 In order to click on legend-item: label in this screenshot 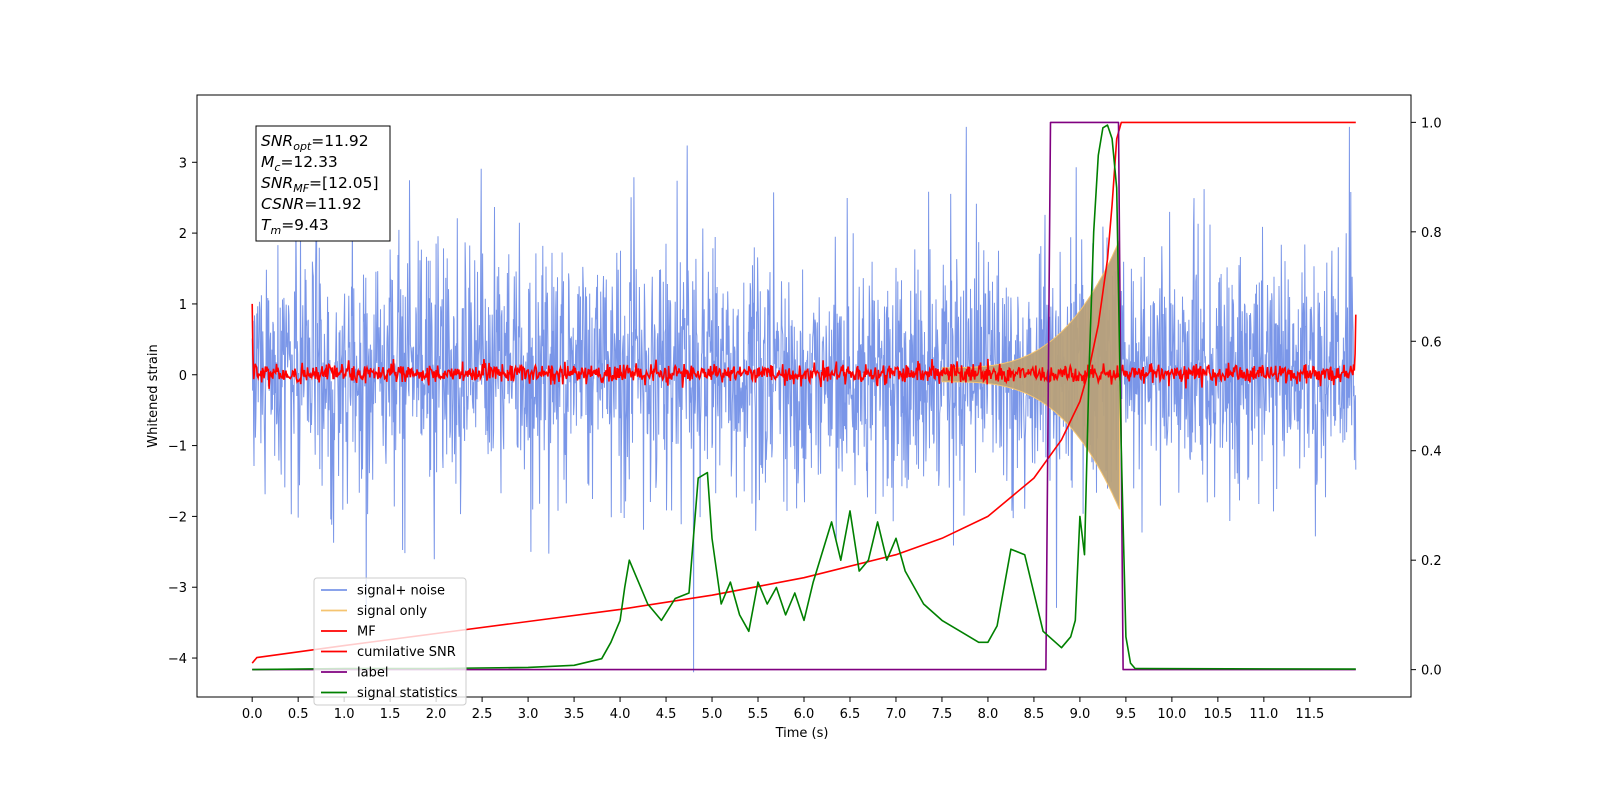, I will do `click(354, 673)`.